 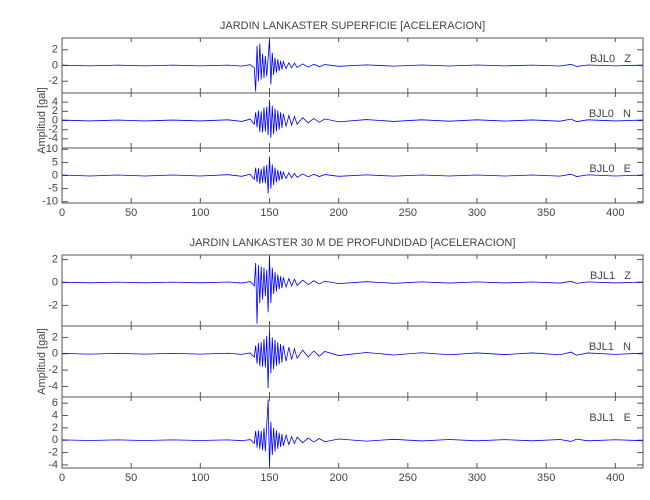 I want to click on y-tick-label: 6, so click(x=55, y=403).